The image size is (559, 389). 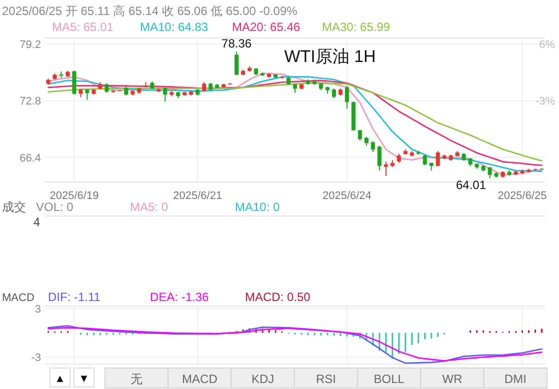 What do you see at coordinates (452, 379) in the screenshot?
I see `text: WR` at bounding box center [452, 379].